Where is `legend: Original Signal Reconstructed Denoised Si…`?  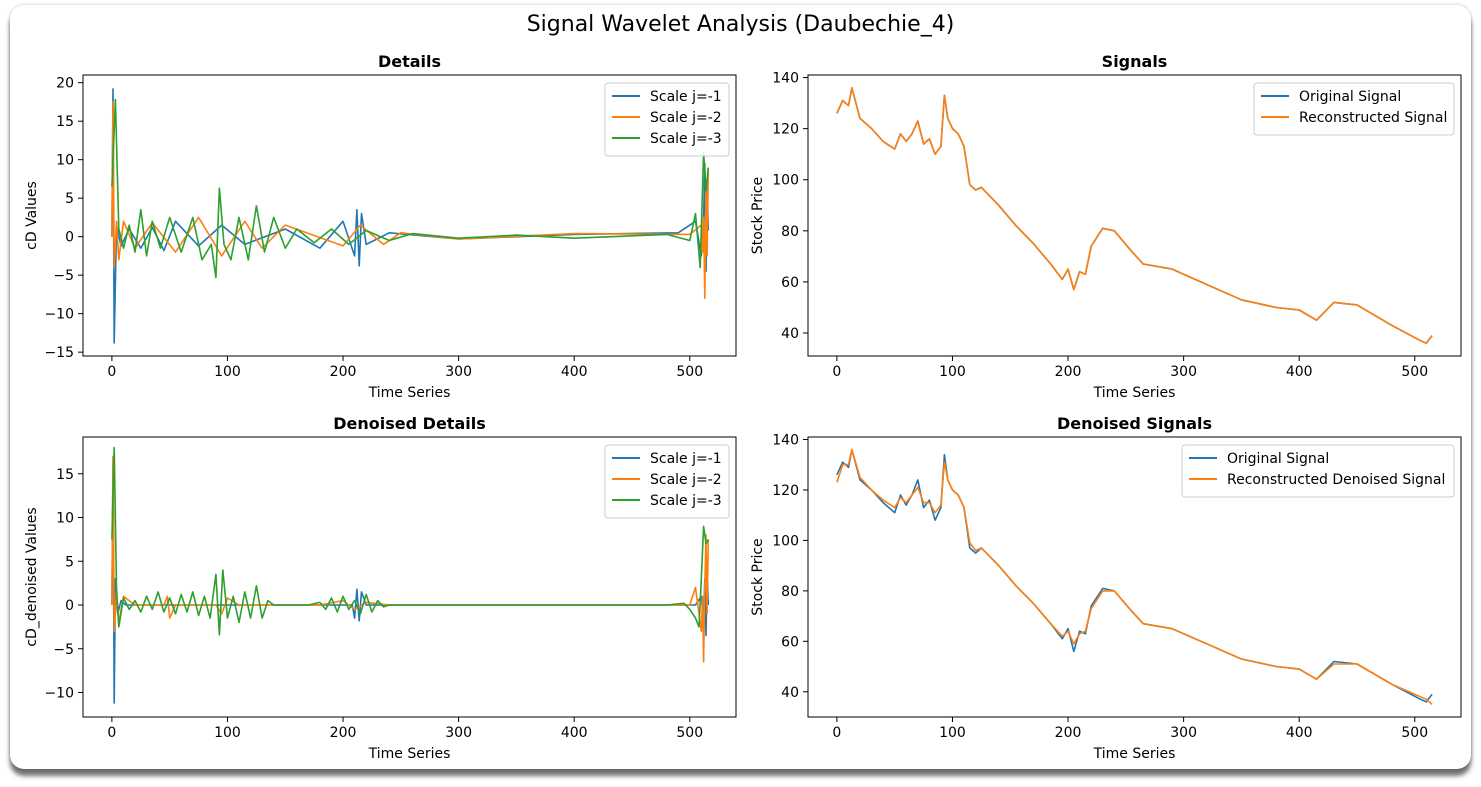 legend: Original Signal Reconstructed Denoised Si… is located at coordinates (1318, 471).